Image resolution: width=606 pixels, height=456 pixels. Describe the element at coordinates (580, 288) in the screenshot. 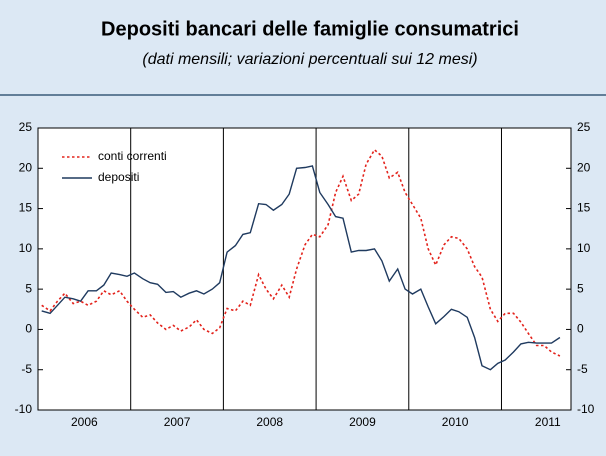

I see `y2-tick-label: 5` at that location.